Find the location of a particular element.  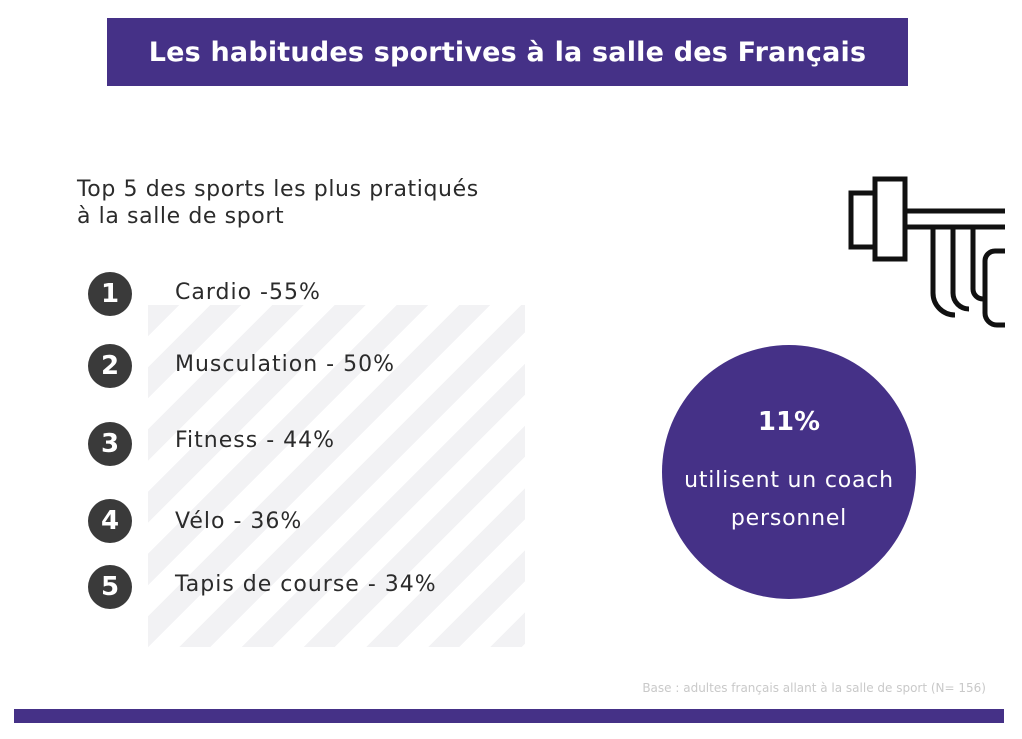

rank-label: Vélo - 36% is located at coordinates (239, 521).